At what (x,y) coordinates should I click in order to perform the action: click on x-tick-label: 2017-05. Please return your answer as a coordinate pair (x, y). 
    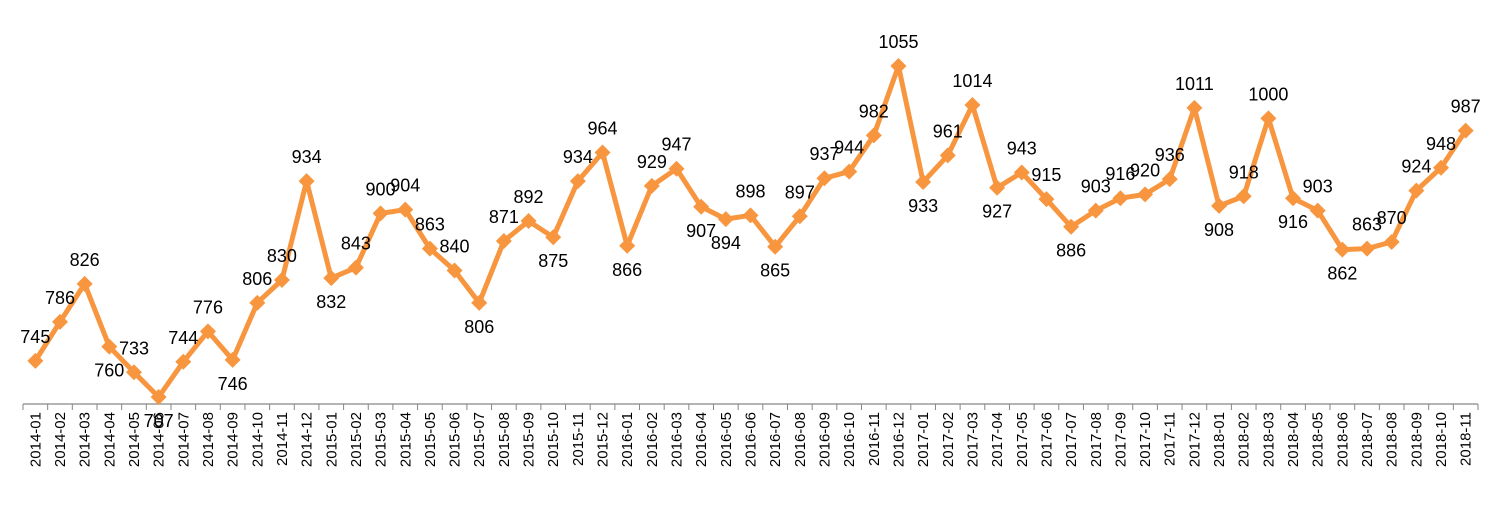
    Looking at the image, I should click on (1022, 439).